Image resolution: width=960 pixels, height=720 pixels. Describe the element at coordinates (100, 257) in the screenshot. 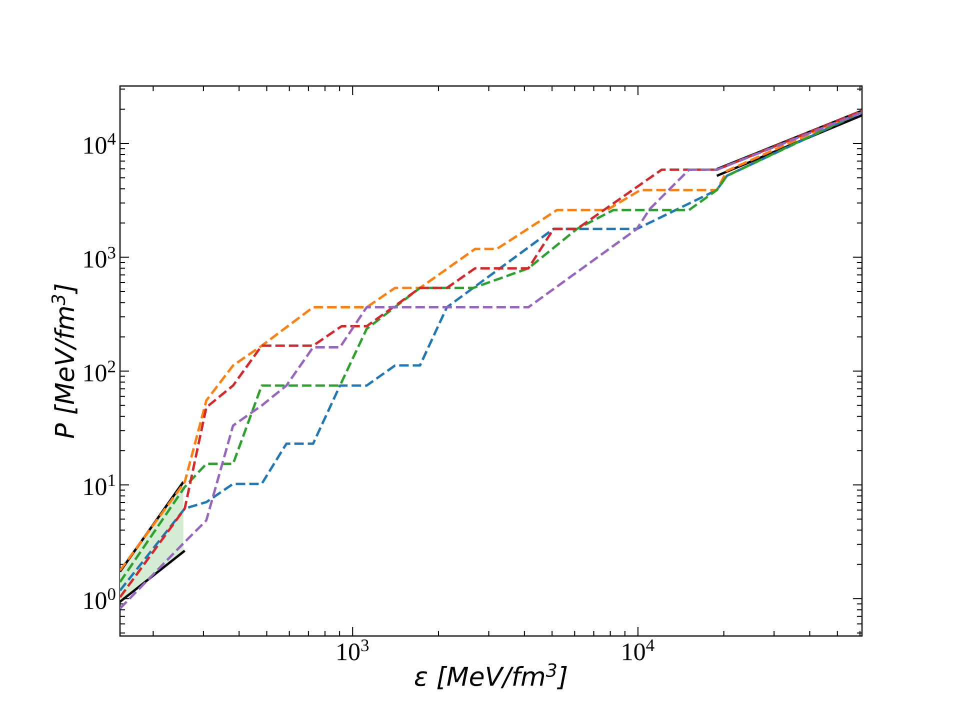

I see `y-tick-label: 10$^{3}$` at that location.